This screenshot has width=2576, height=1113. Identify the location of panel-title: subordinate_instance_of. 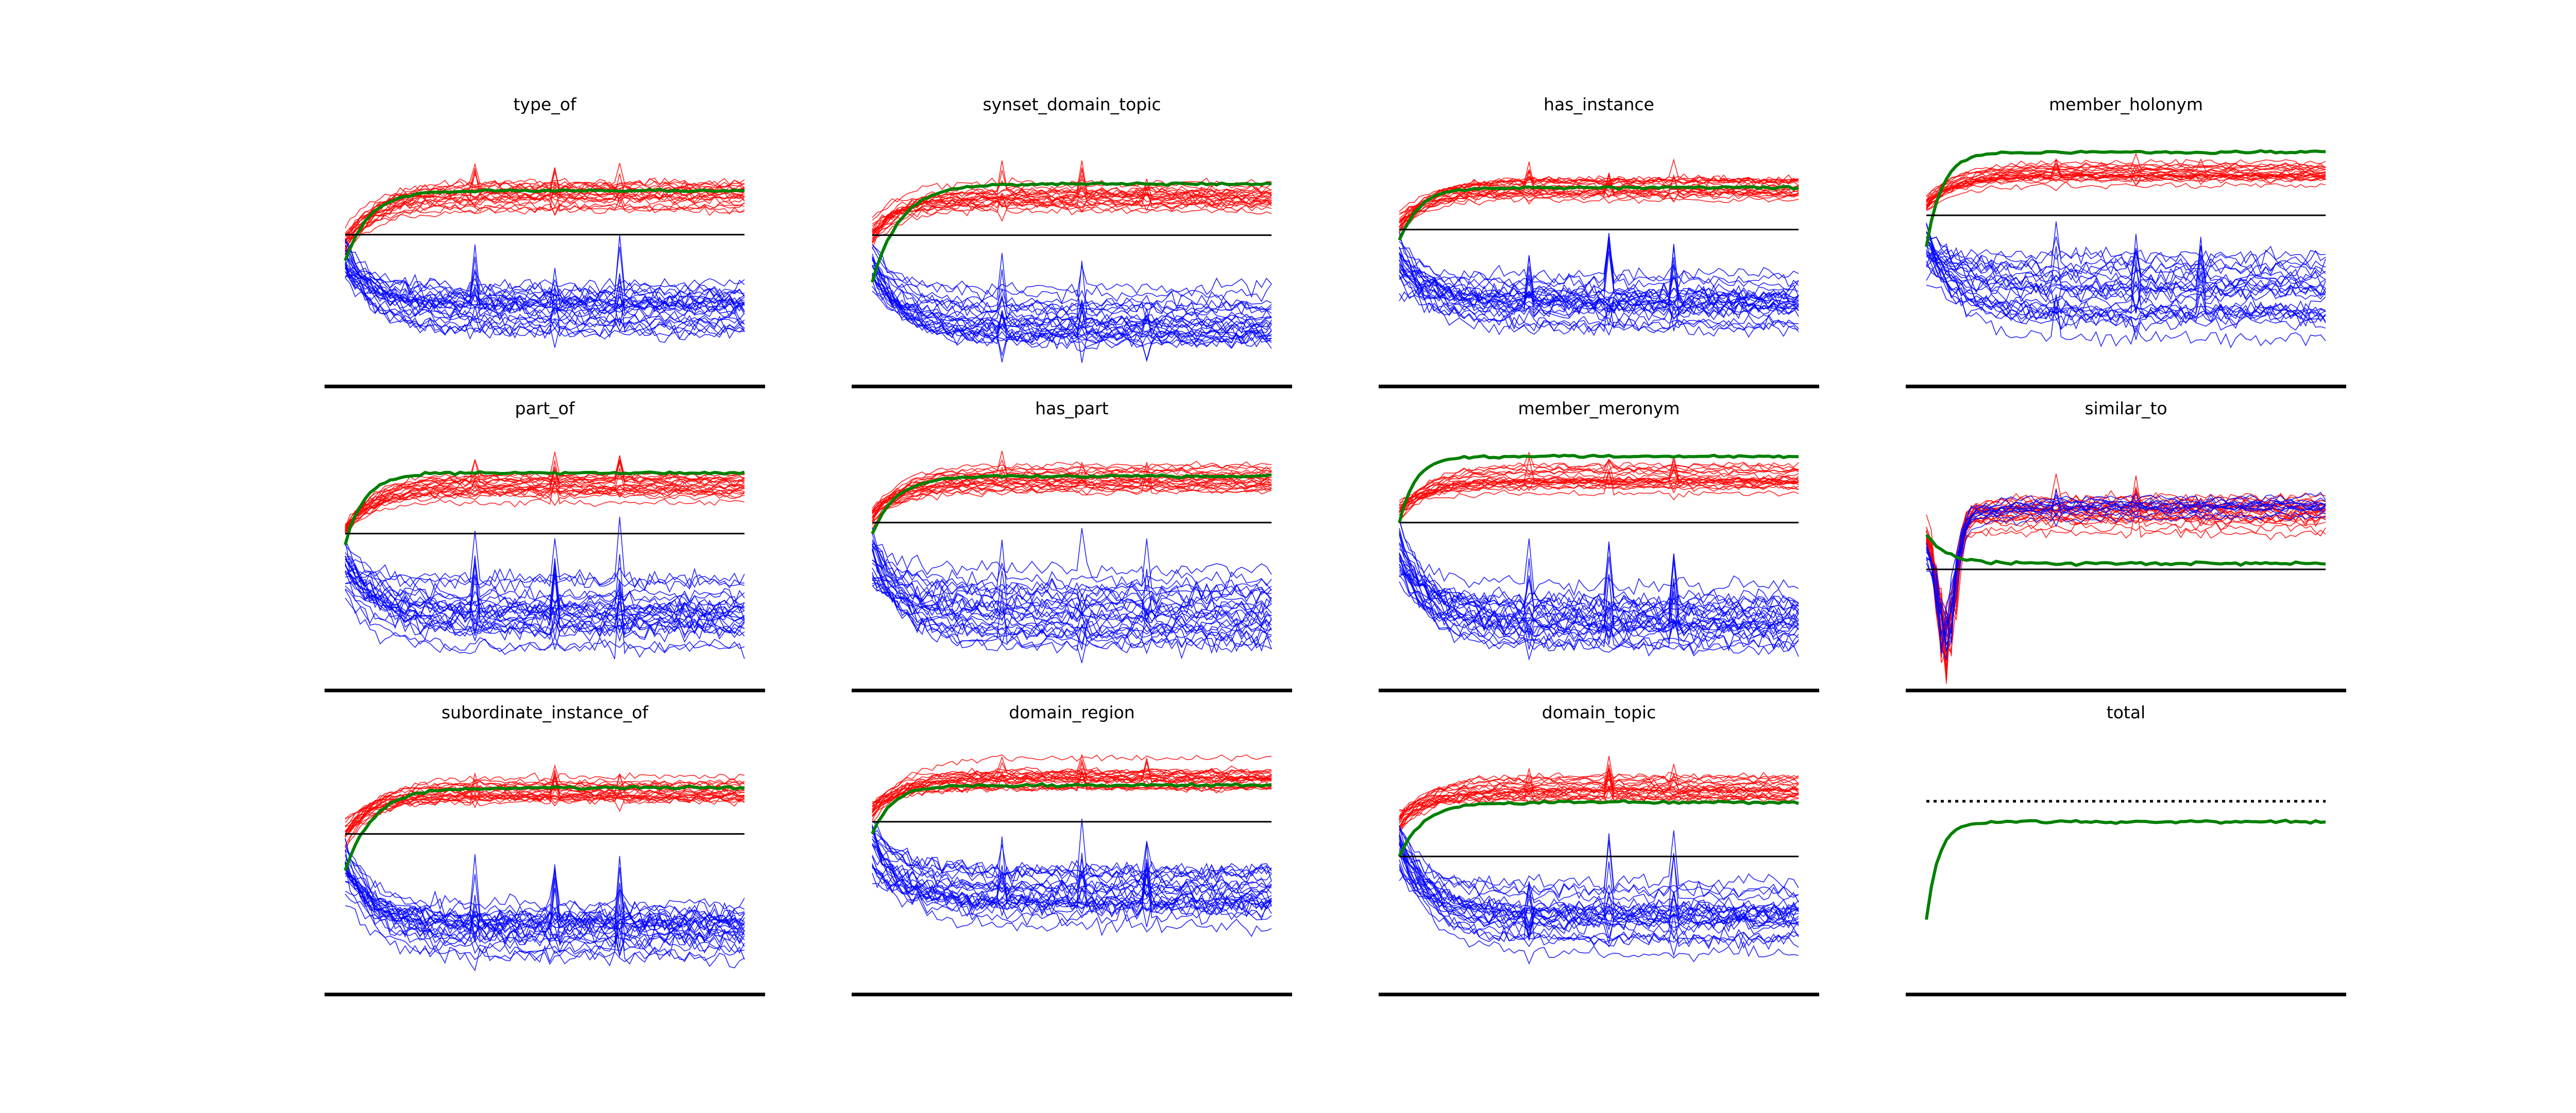
(545, 712).